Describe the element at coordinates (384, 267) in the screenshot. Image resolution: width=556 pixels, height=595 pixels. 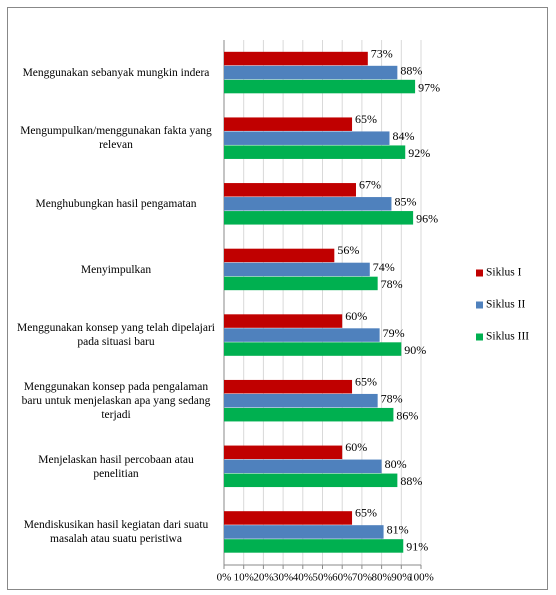
I see `data-label: 74%` at that location.